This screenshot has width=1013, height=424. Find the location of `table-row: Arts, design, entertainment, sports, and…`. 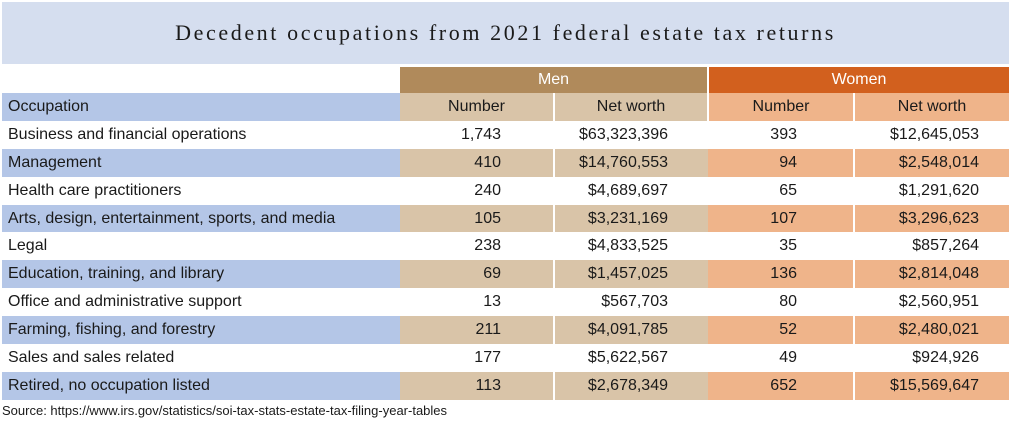

table-row: Arts, design, entertainment, sports, and… is located at coordinates (505, 218).